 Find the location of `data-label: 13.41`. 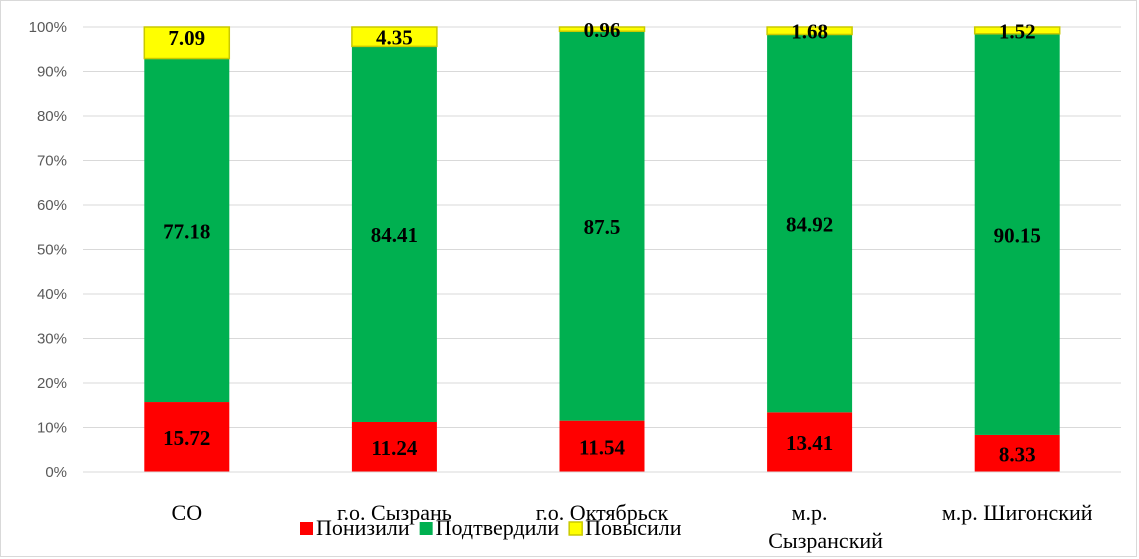

data-label: 13.41 is located at coordinates (809, 443).